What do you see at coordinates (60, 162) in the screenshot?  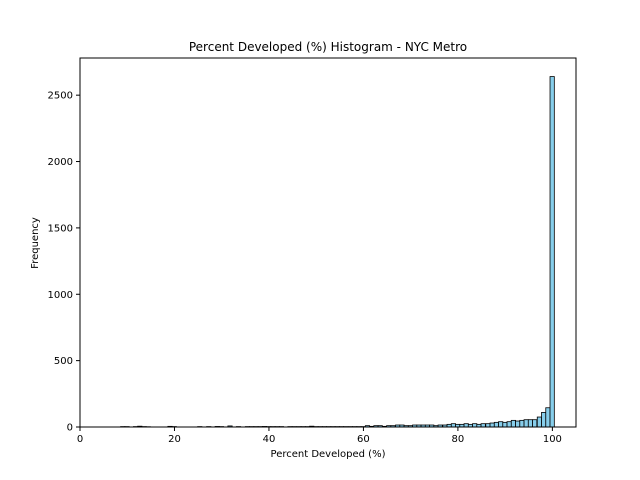 I see `y-tick-label: 2000` at bounding box center [60, 162].